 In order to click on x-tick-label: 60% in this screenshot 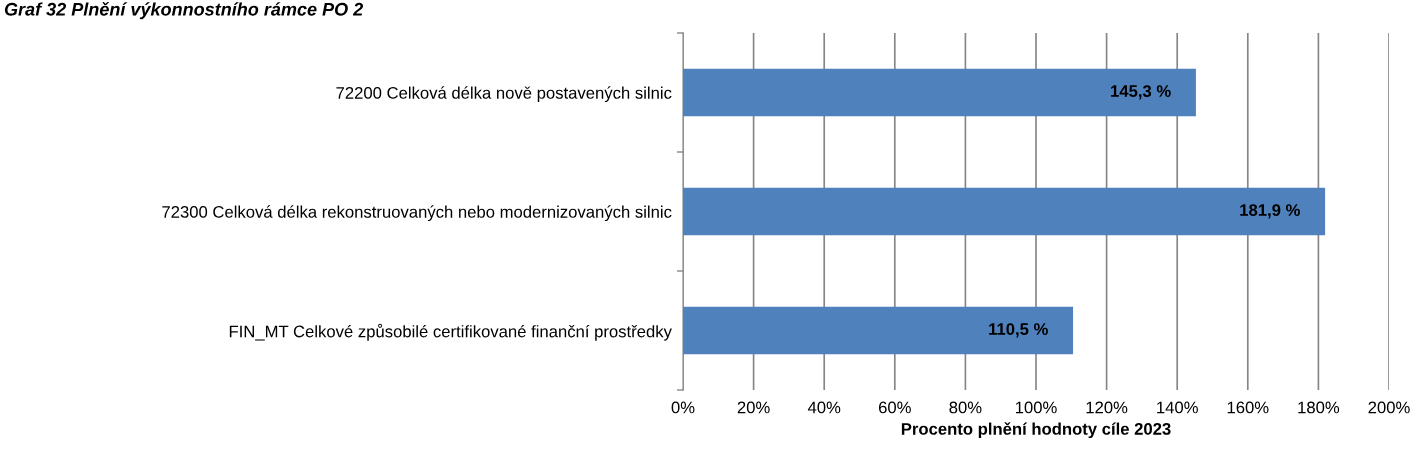, I will do `click(894, 407)`.